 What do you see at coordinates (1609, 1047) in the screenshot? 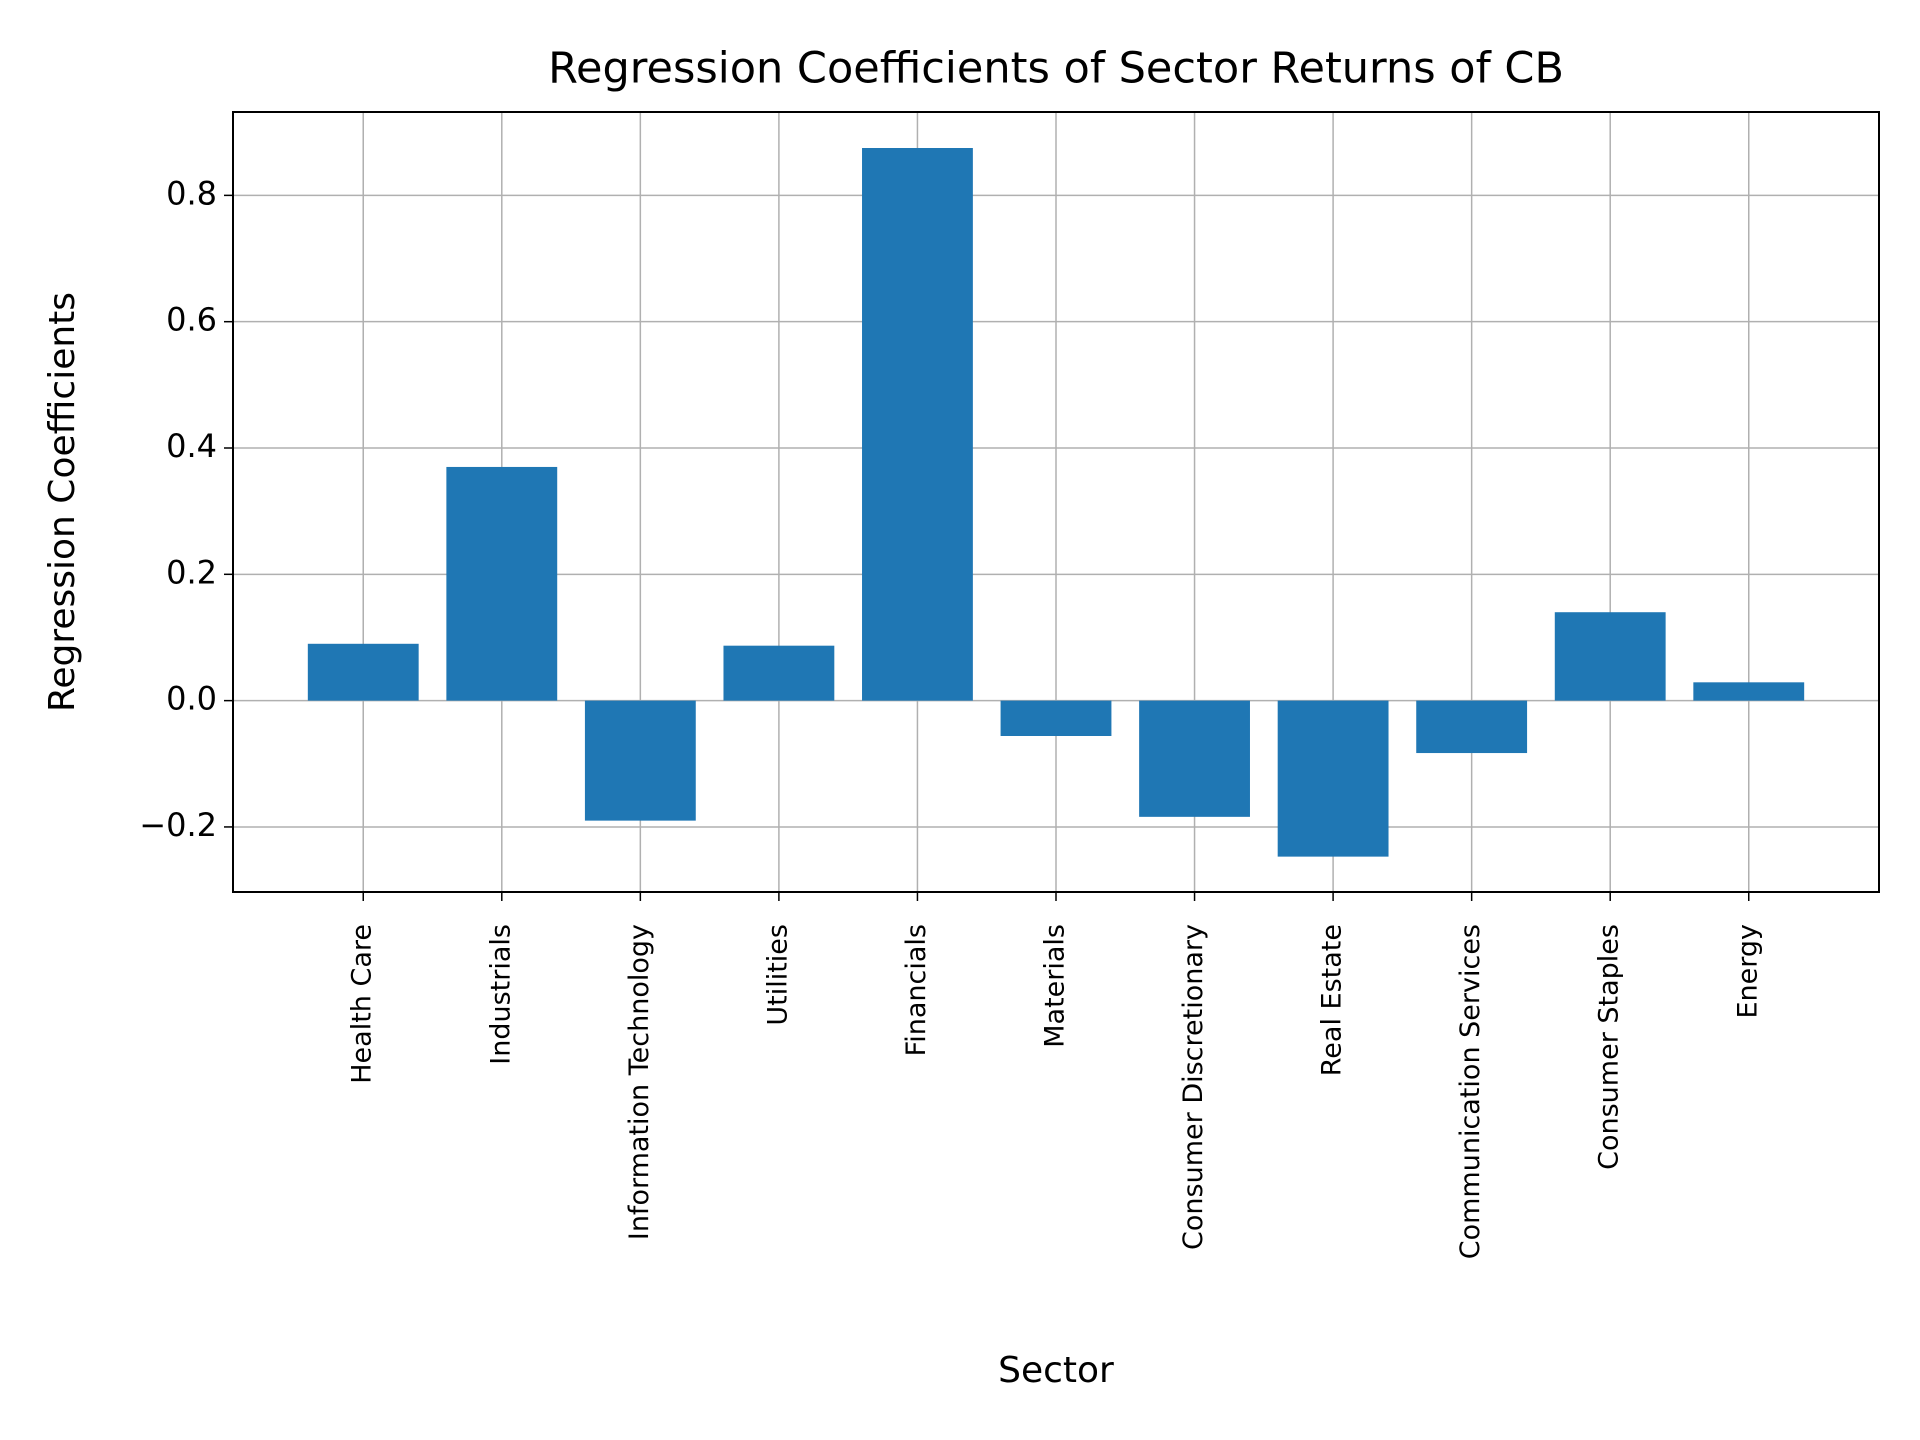
I see `x-tick-label: Consumer Staples` at bounding box center [1609, 1047].